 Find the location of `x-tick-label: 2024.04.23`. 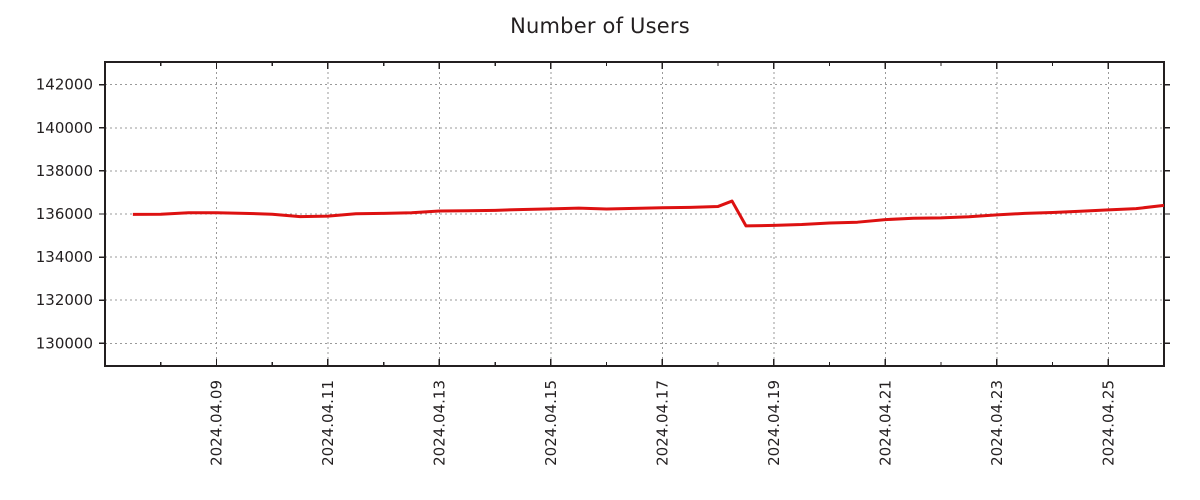

x-tick-label: 2024.04.23 is located at coordinates (997, 423).